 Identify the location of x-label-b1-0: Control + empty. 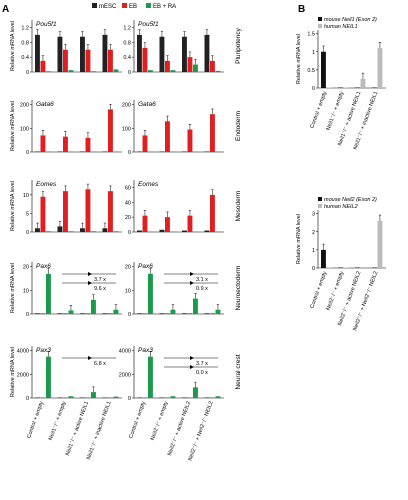
(318, 109).